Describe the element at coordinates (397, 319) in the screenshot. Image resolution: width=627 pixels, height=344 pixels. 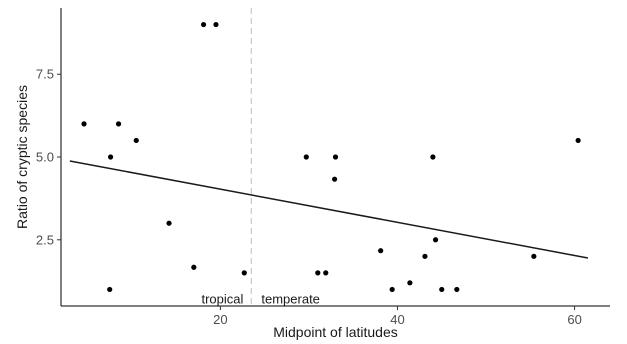
I see `x-tick-label: 40` at that location.